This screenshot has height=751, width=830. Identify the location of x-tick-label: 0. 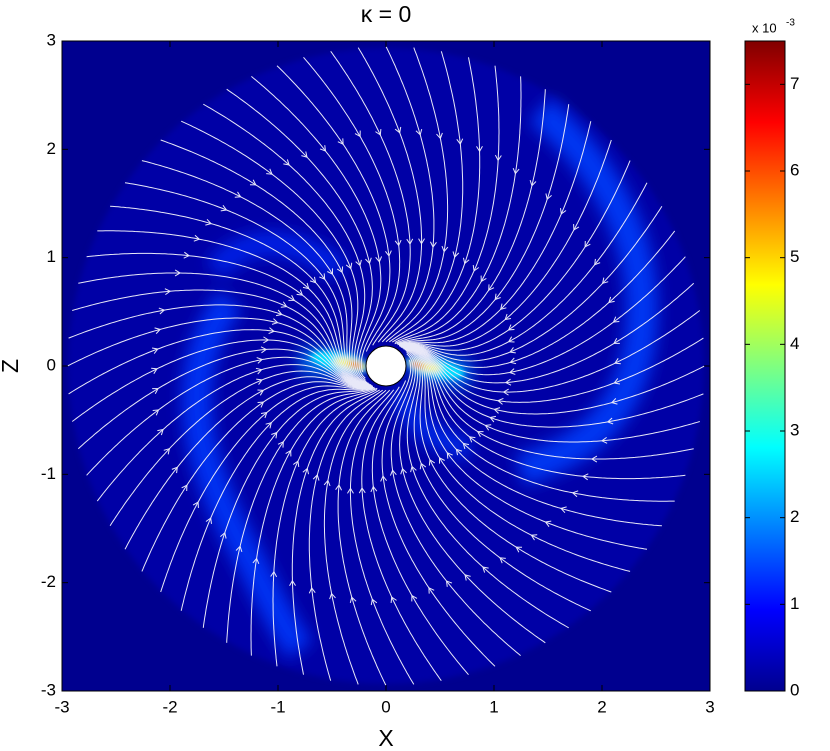
(385, 706).